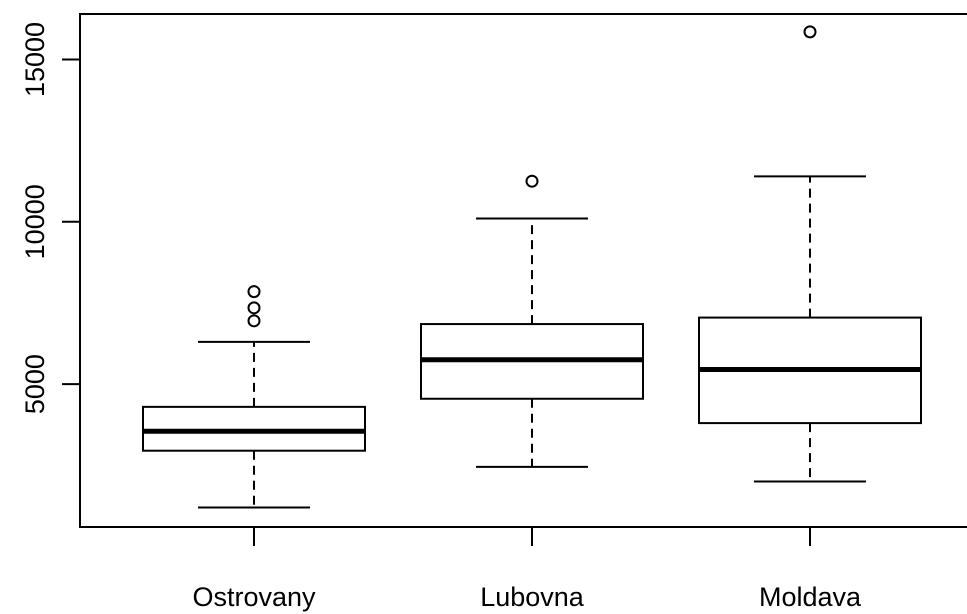  I want to click on y-tick-label-15000: 15000, so click(35, 59).